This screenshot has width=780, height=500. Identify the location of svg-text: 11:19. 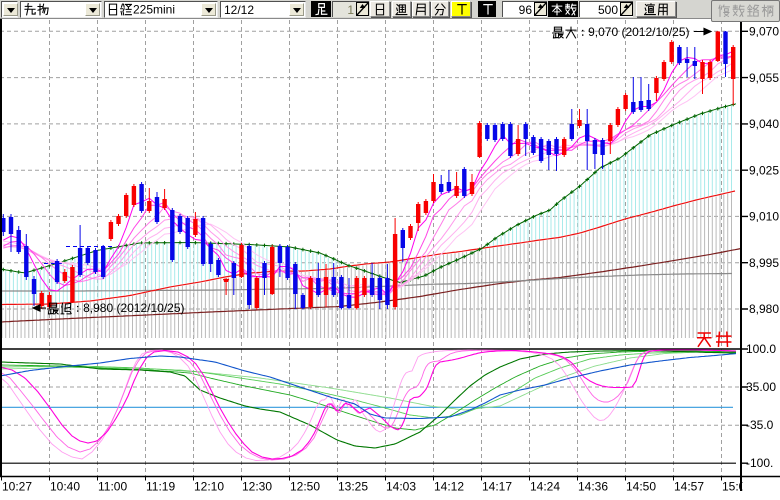
(160, 487).